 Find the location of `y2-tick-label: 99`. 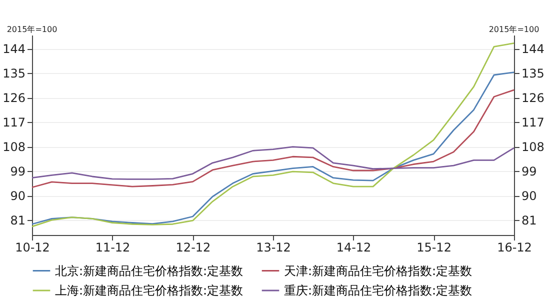

y2-tick-label: 99 is located at coordinates (529, 171).